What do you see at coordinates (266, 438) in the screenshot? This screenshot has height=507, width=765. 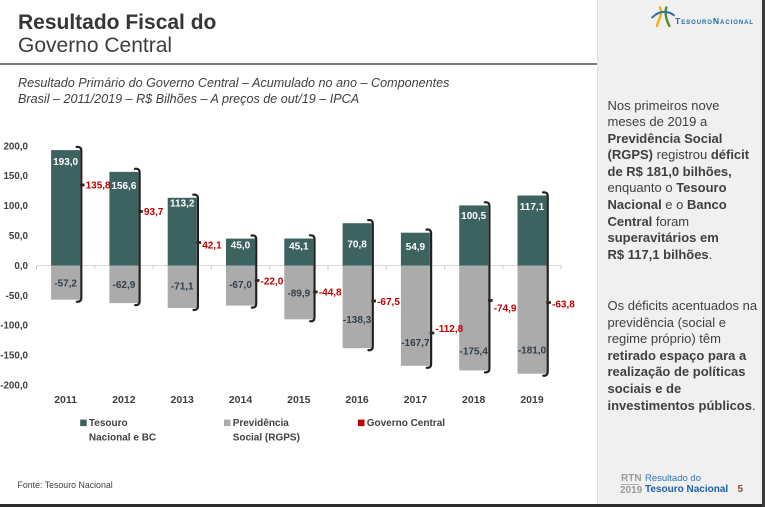 I see `svg-text: Social (RGPS)` at bounding box center [266, 438].